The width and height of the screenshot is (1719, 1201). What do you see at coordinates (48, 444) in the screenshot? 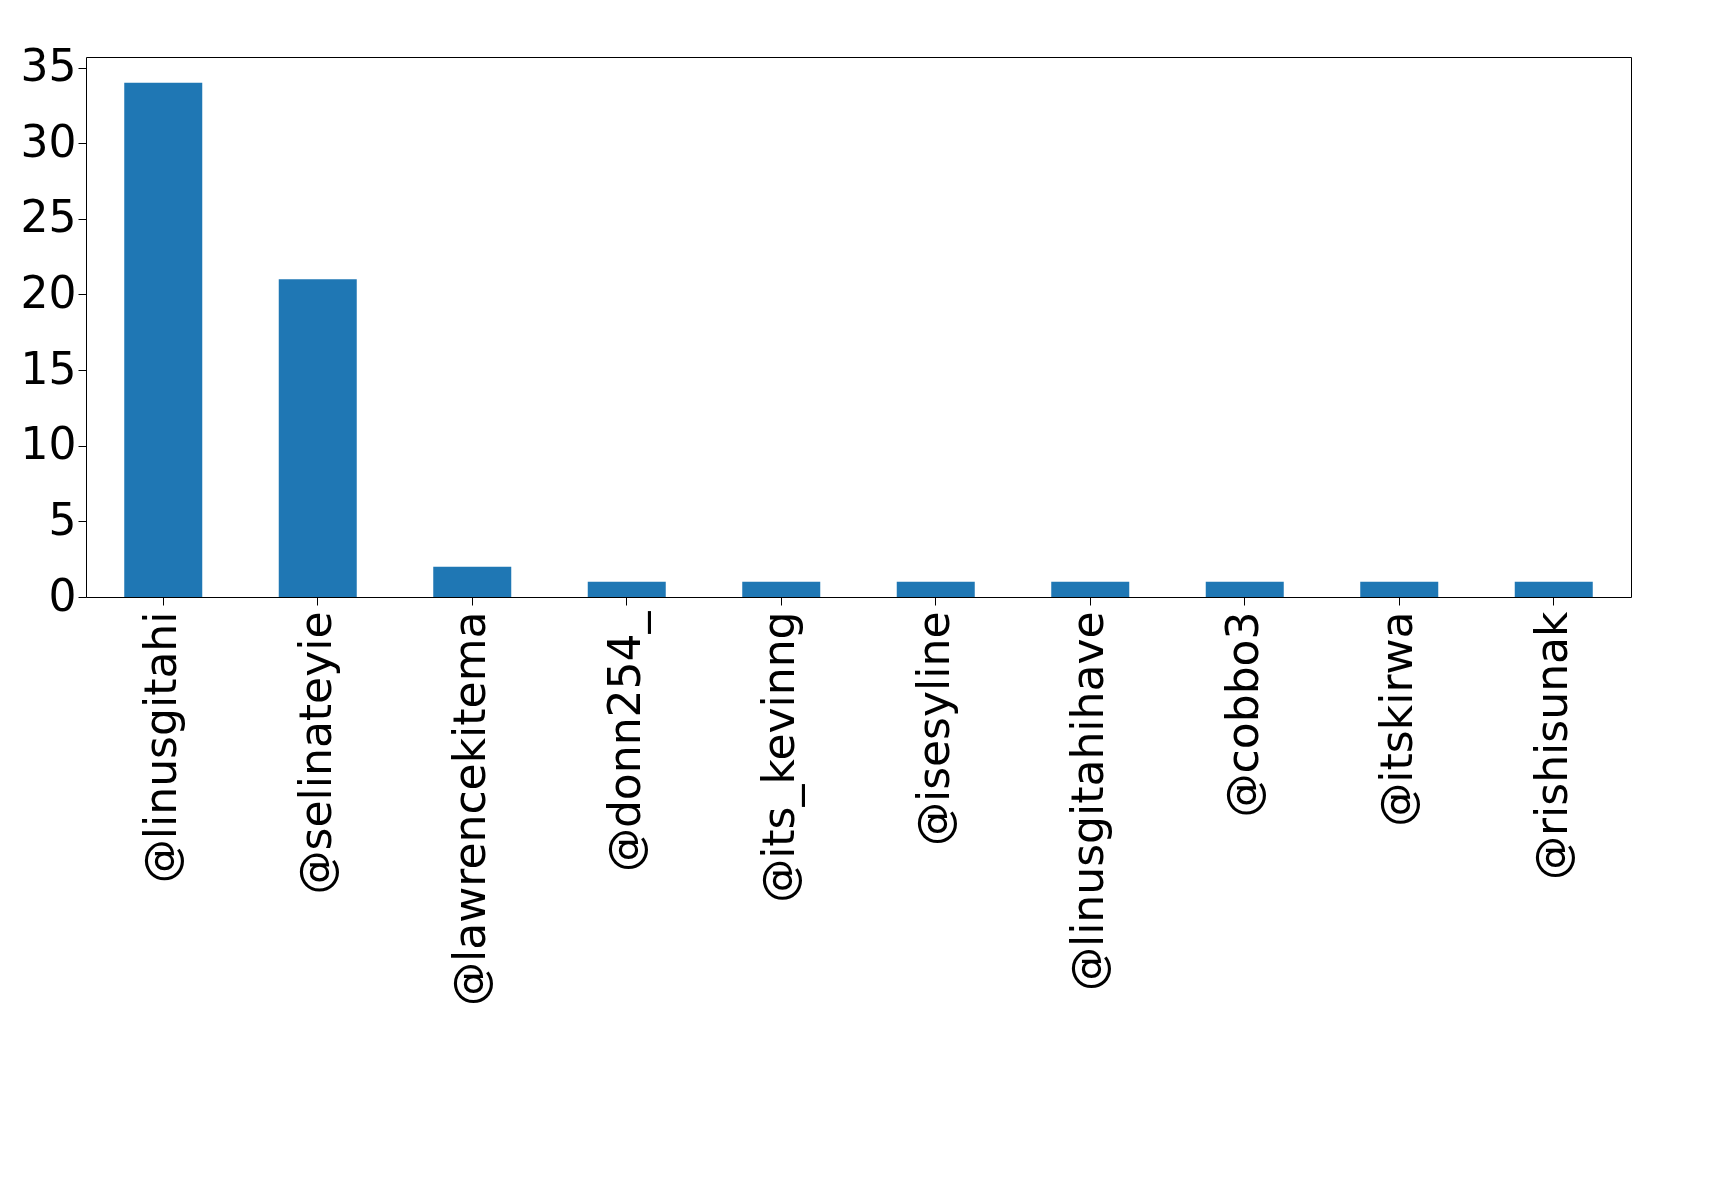
I see `y-tick-label: 10` at bounding box center [48, 444].